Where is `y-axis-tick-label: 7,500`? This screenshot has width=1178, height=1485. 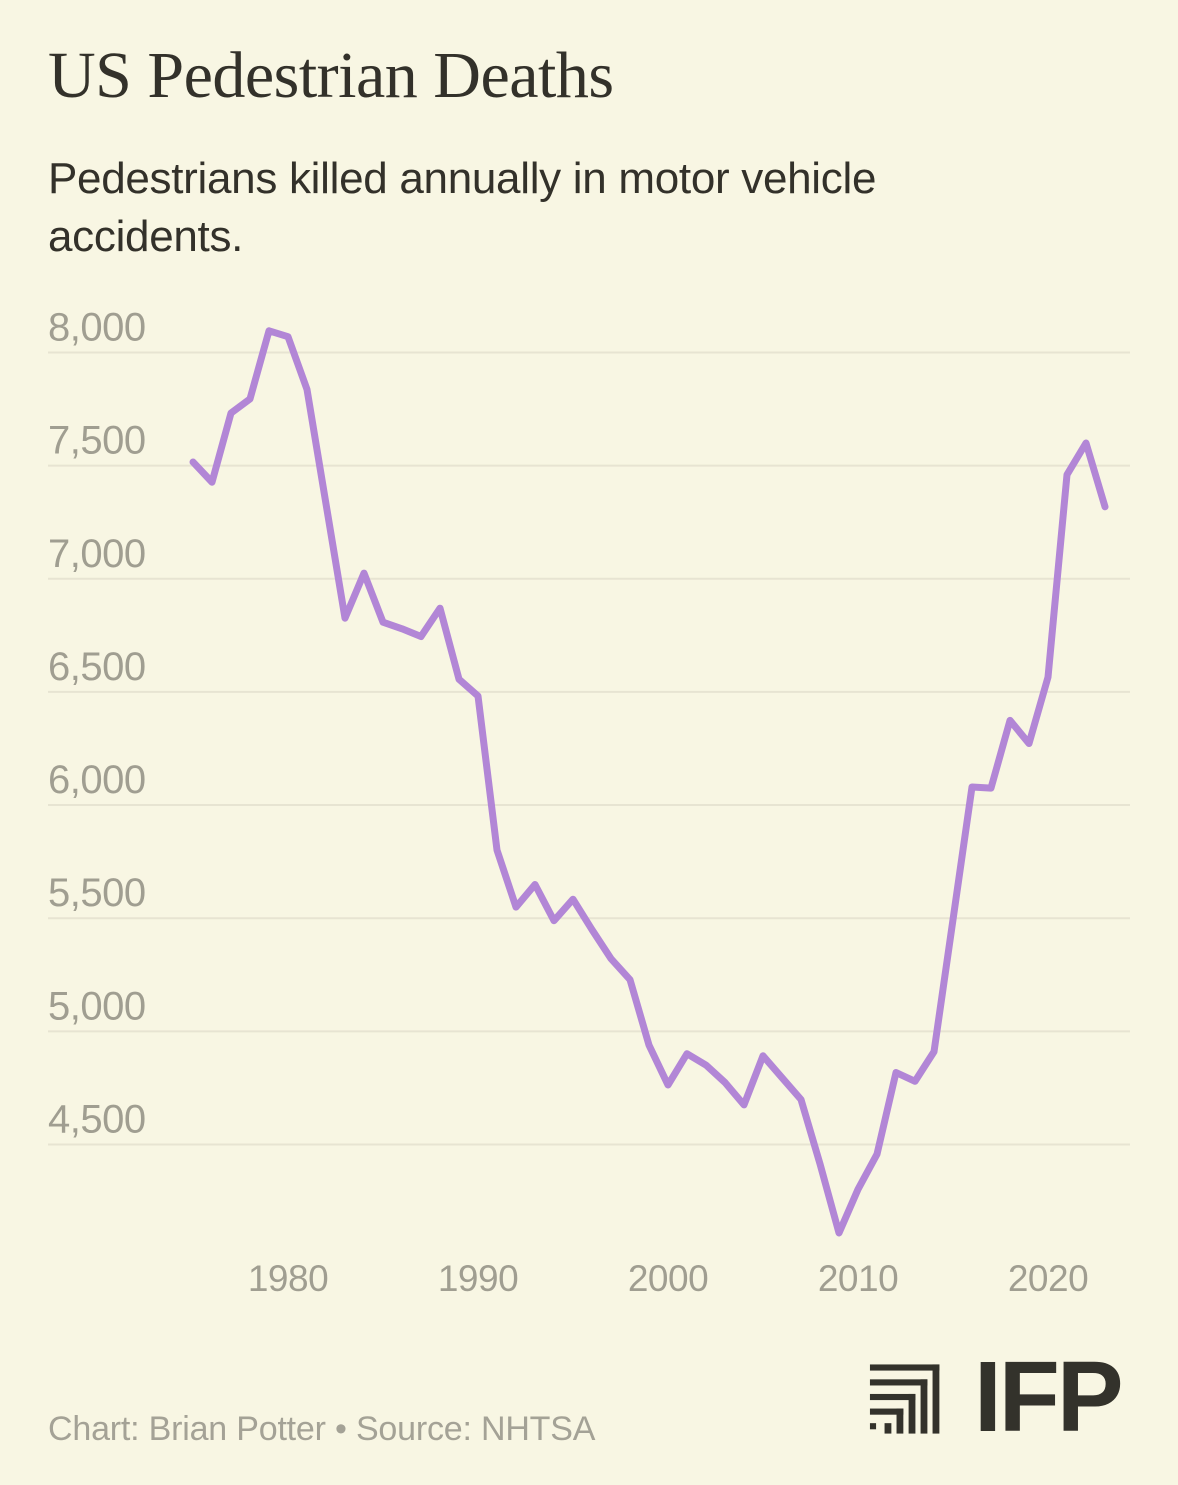 y-axis-tick-label: 7,500 is located at coordinates (97, 441).